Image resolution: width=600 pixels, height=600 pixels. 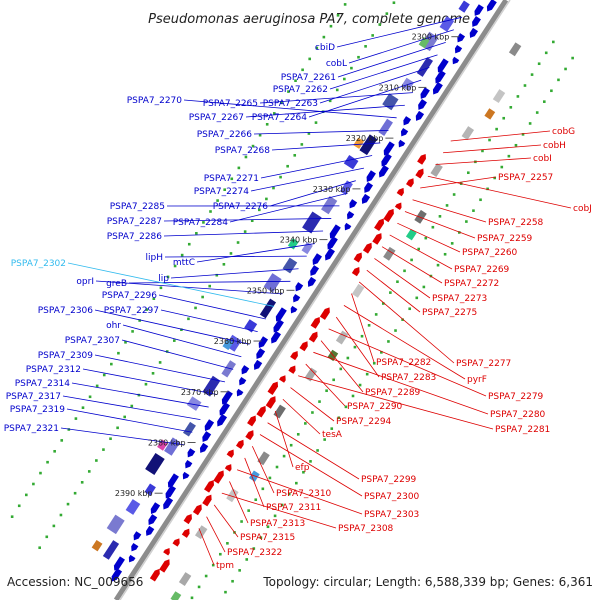 What do you see at coordinates (38, 264) in the screenshot?
I see `forward-gene-label: PSPA7_2302` at bounding box center [38, 264].